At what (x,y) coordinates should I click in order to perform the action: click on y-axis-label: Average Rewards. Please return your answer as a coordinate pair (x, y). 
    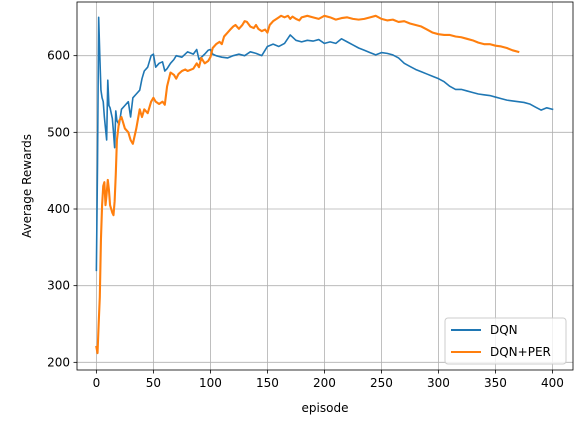
    Looking at the image, I should click on (27, 186).